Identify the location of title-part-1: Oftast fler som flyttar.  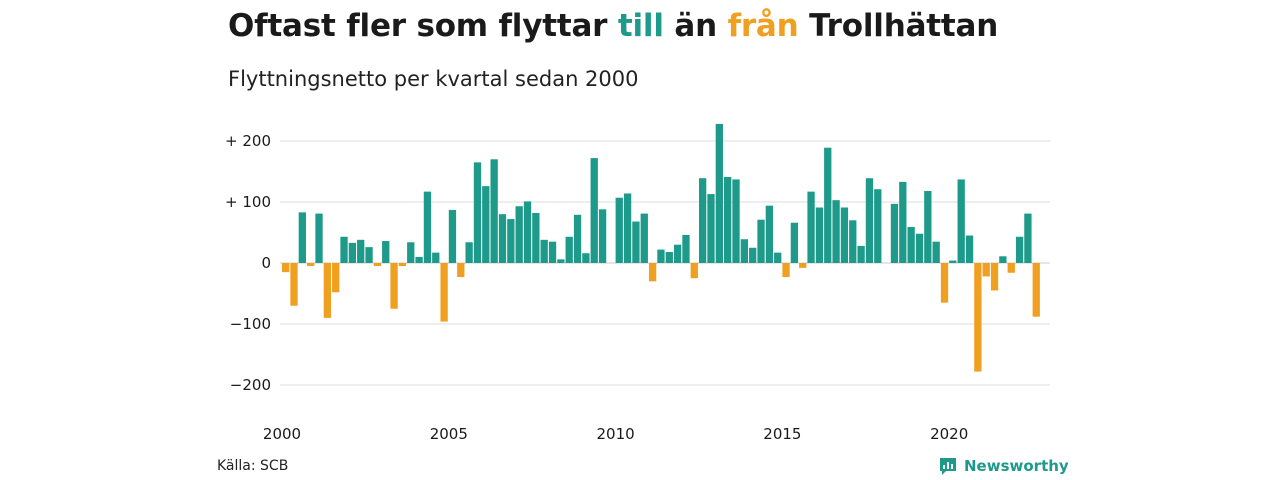
(423, 26).